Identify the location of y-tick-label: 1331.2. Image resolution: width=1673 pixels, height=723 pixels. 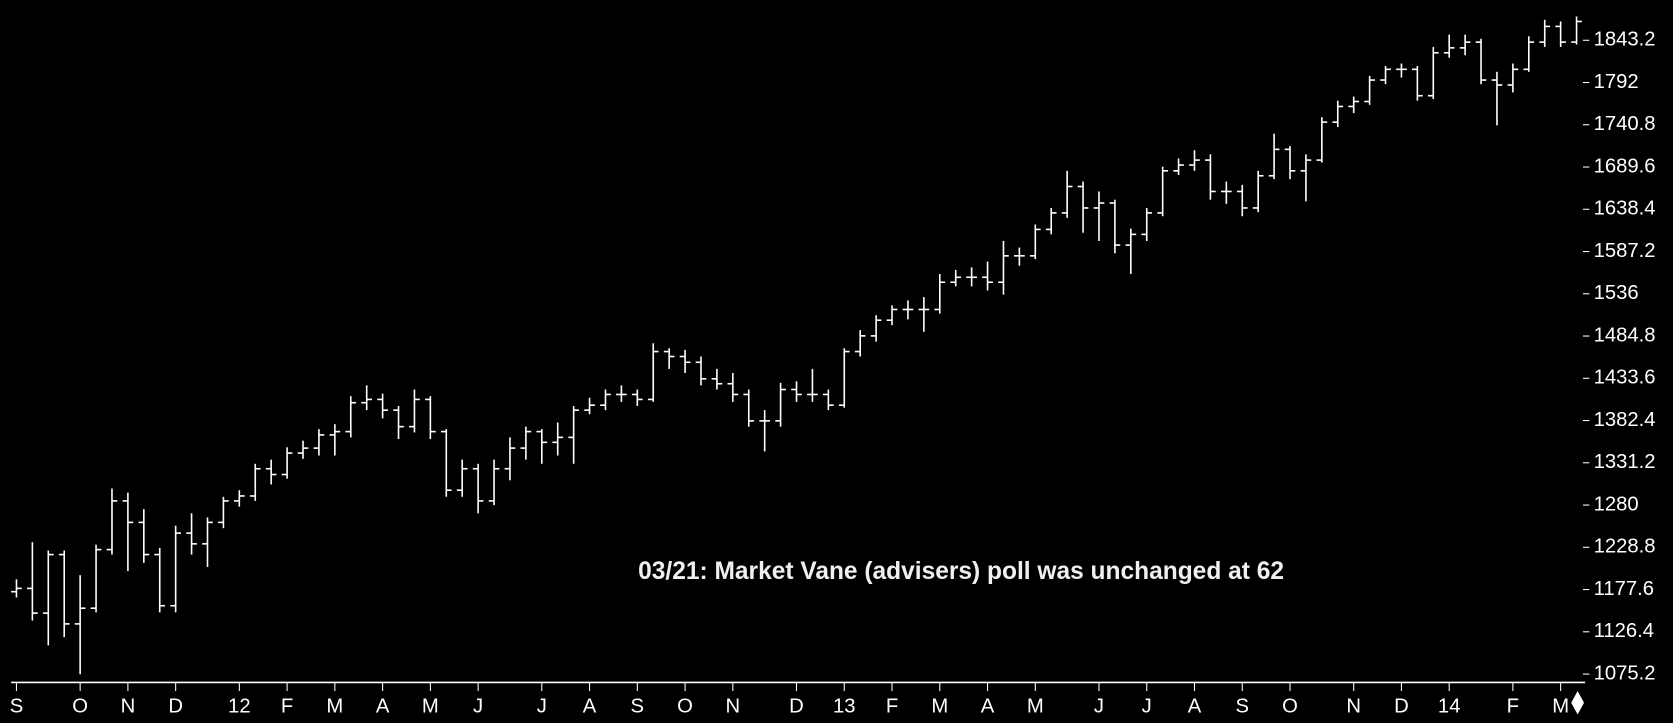
(1625, 462).